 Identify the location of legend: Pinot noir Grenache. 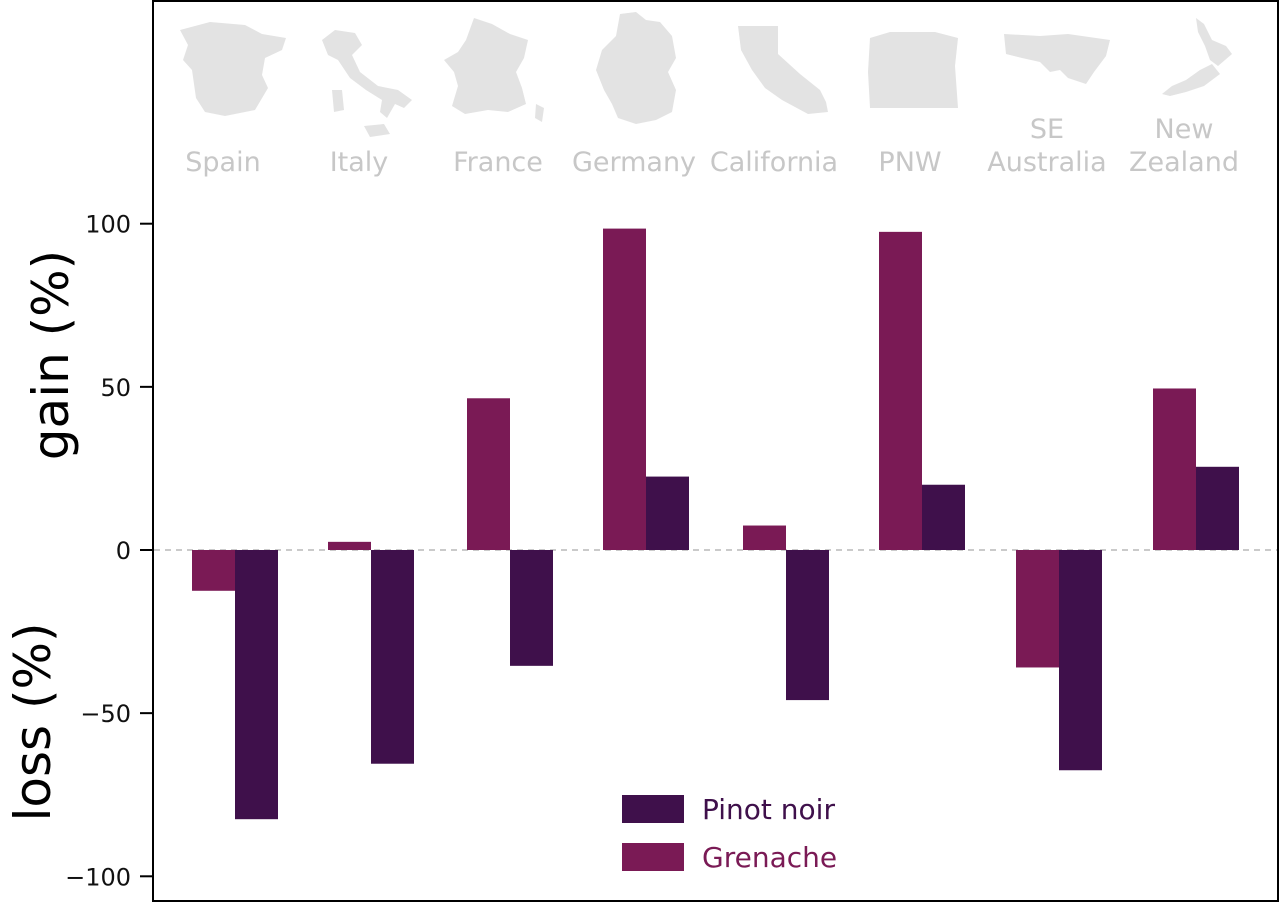
(729, 833).